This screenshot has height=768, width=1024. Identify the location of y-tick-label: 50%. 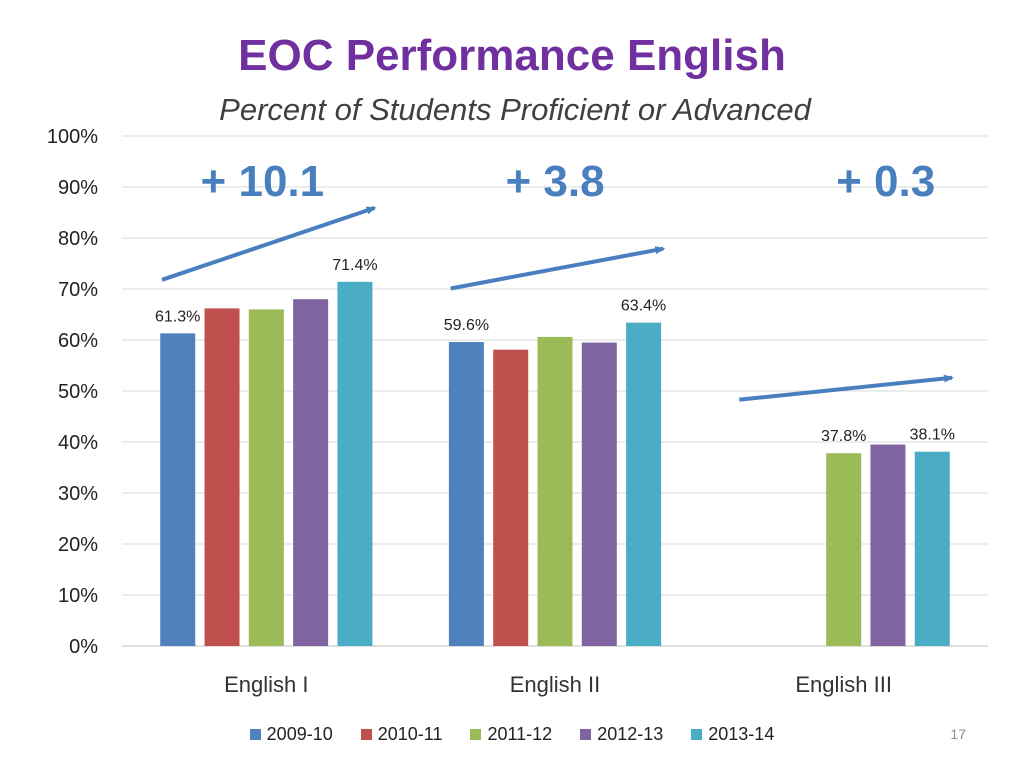
(78, 392).